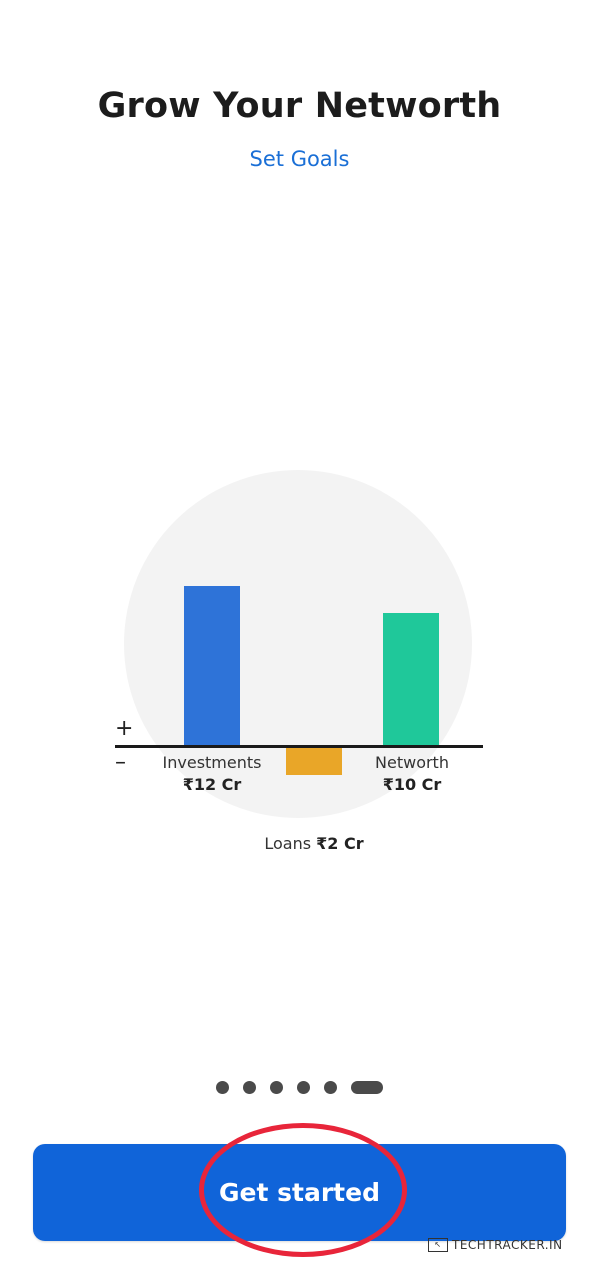  Describe the element at coordinates (412, 774) in the screenshot. I see `label-networth: Networth ₹10 Cr` at that location.